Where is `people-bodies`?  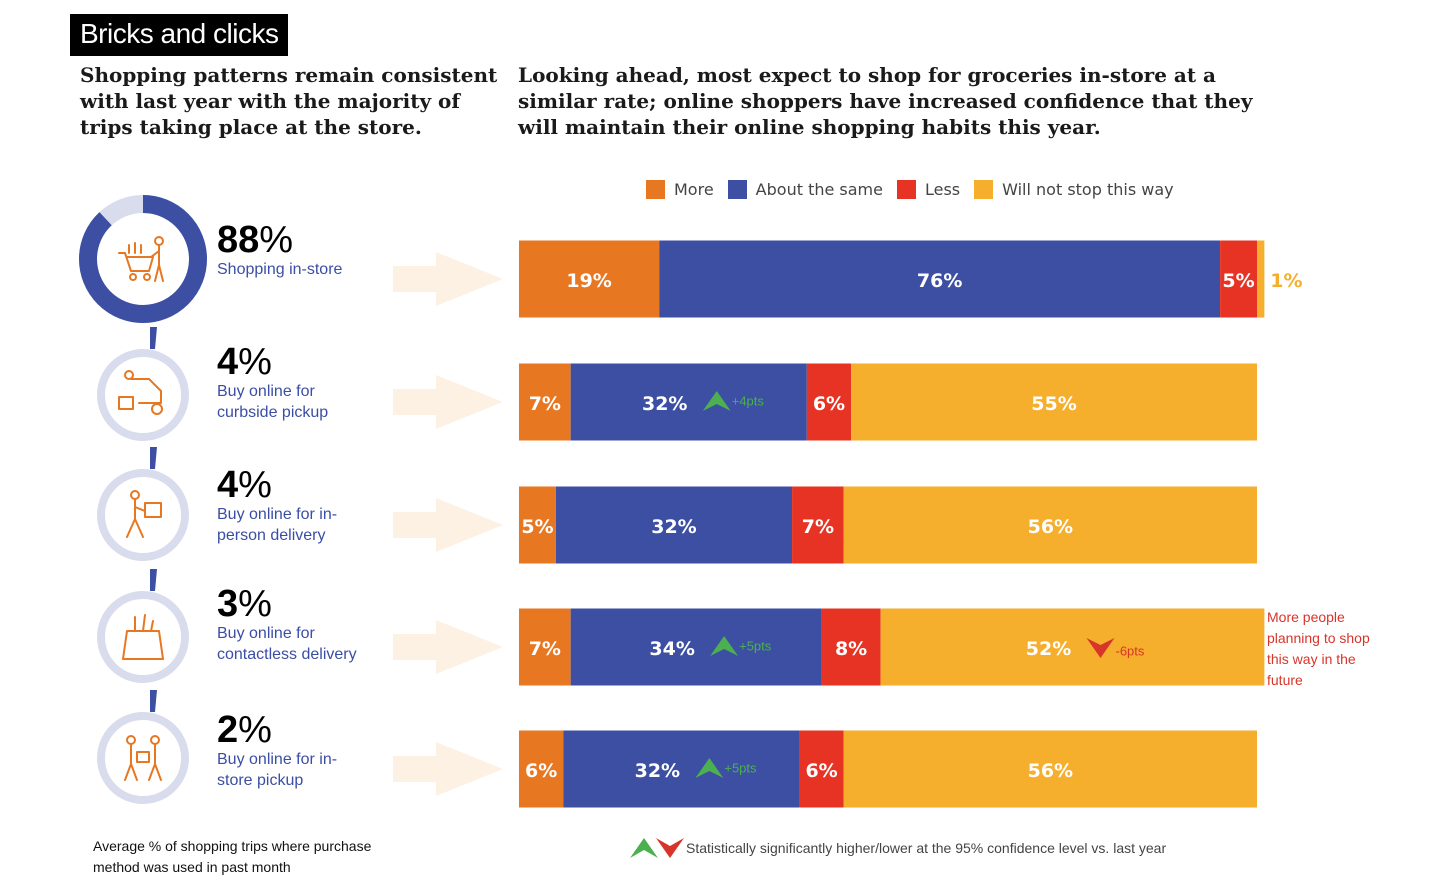 people-bodies is located at coordinates (143, 762).